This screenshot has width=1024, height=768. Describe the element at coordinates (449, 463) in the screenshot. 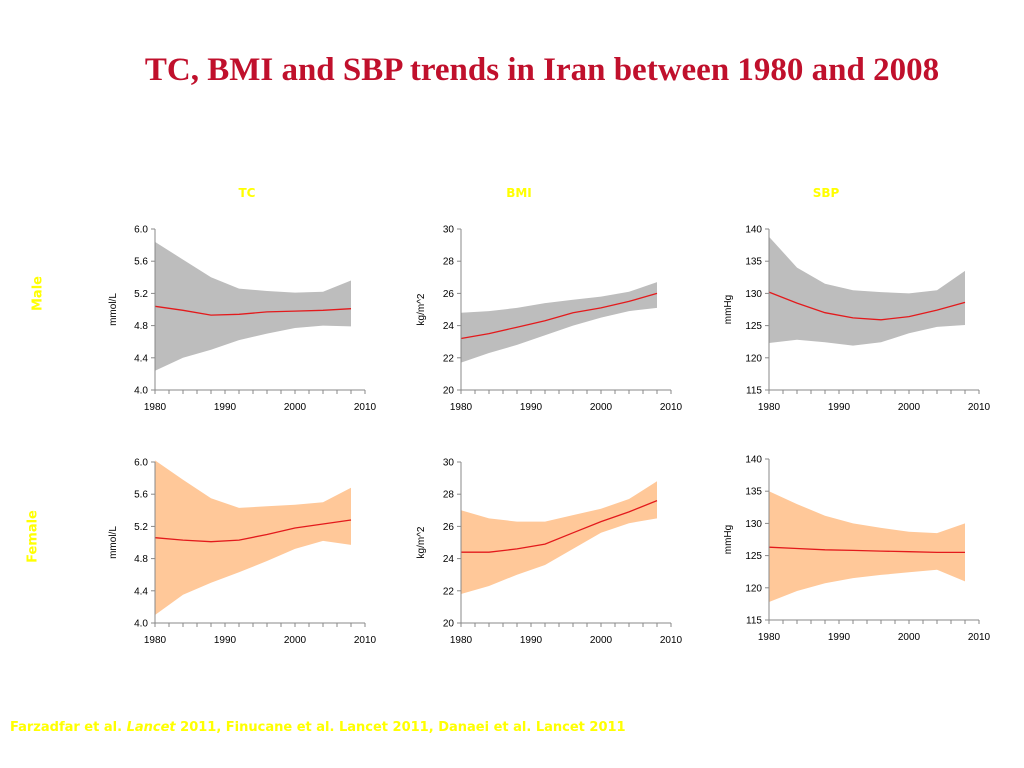

I see `female-bmi-y-tick-label: 30` at that location.